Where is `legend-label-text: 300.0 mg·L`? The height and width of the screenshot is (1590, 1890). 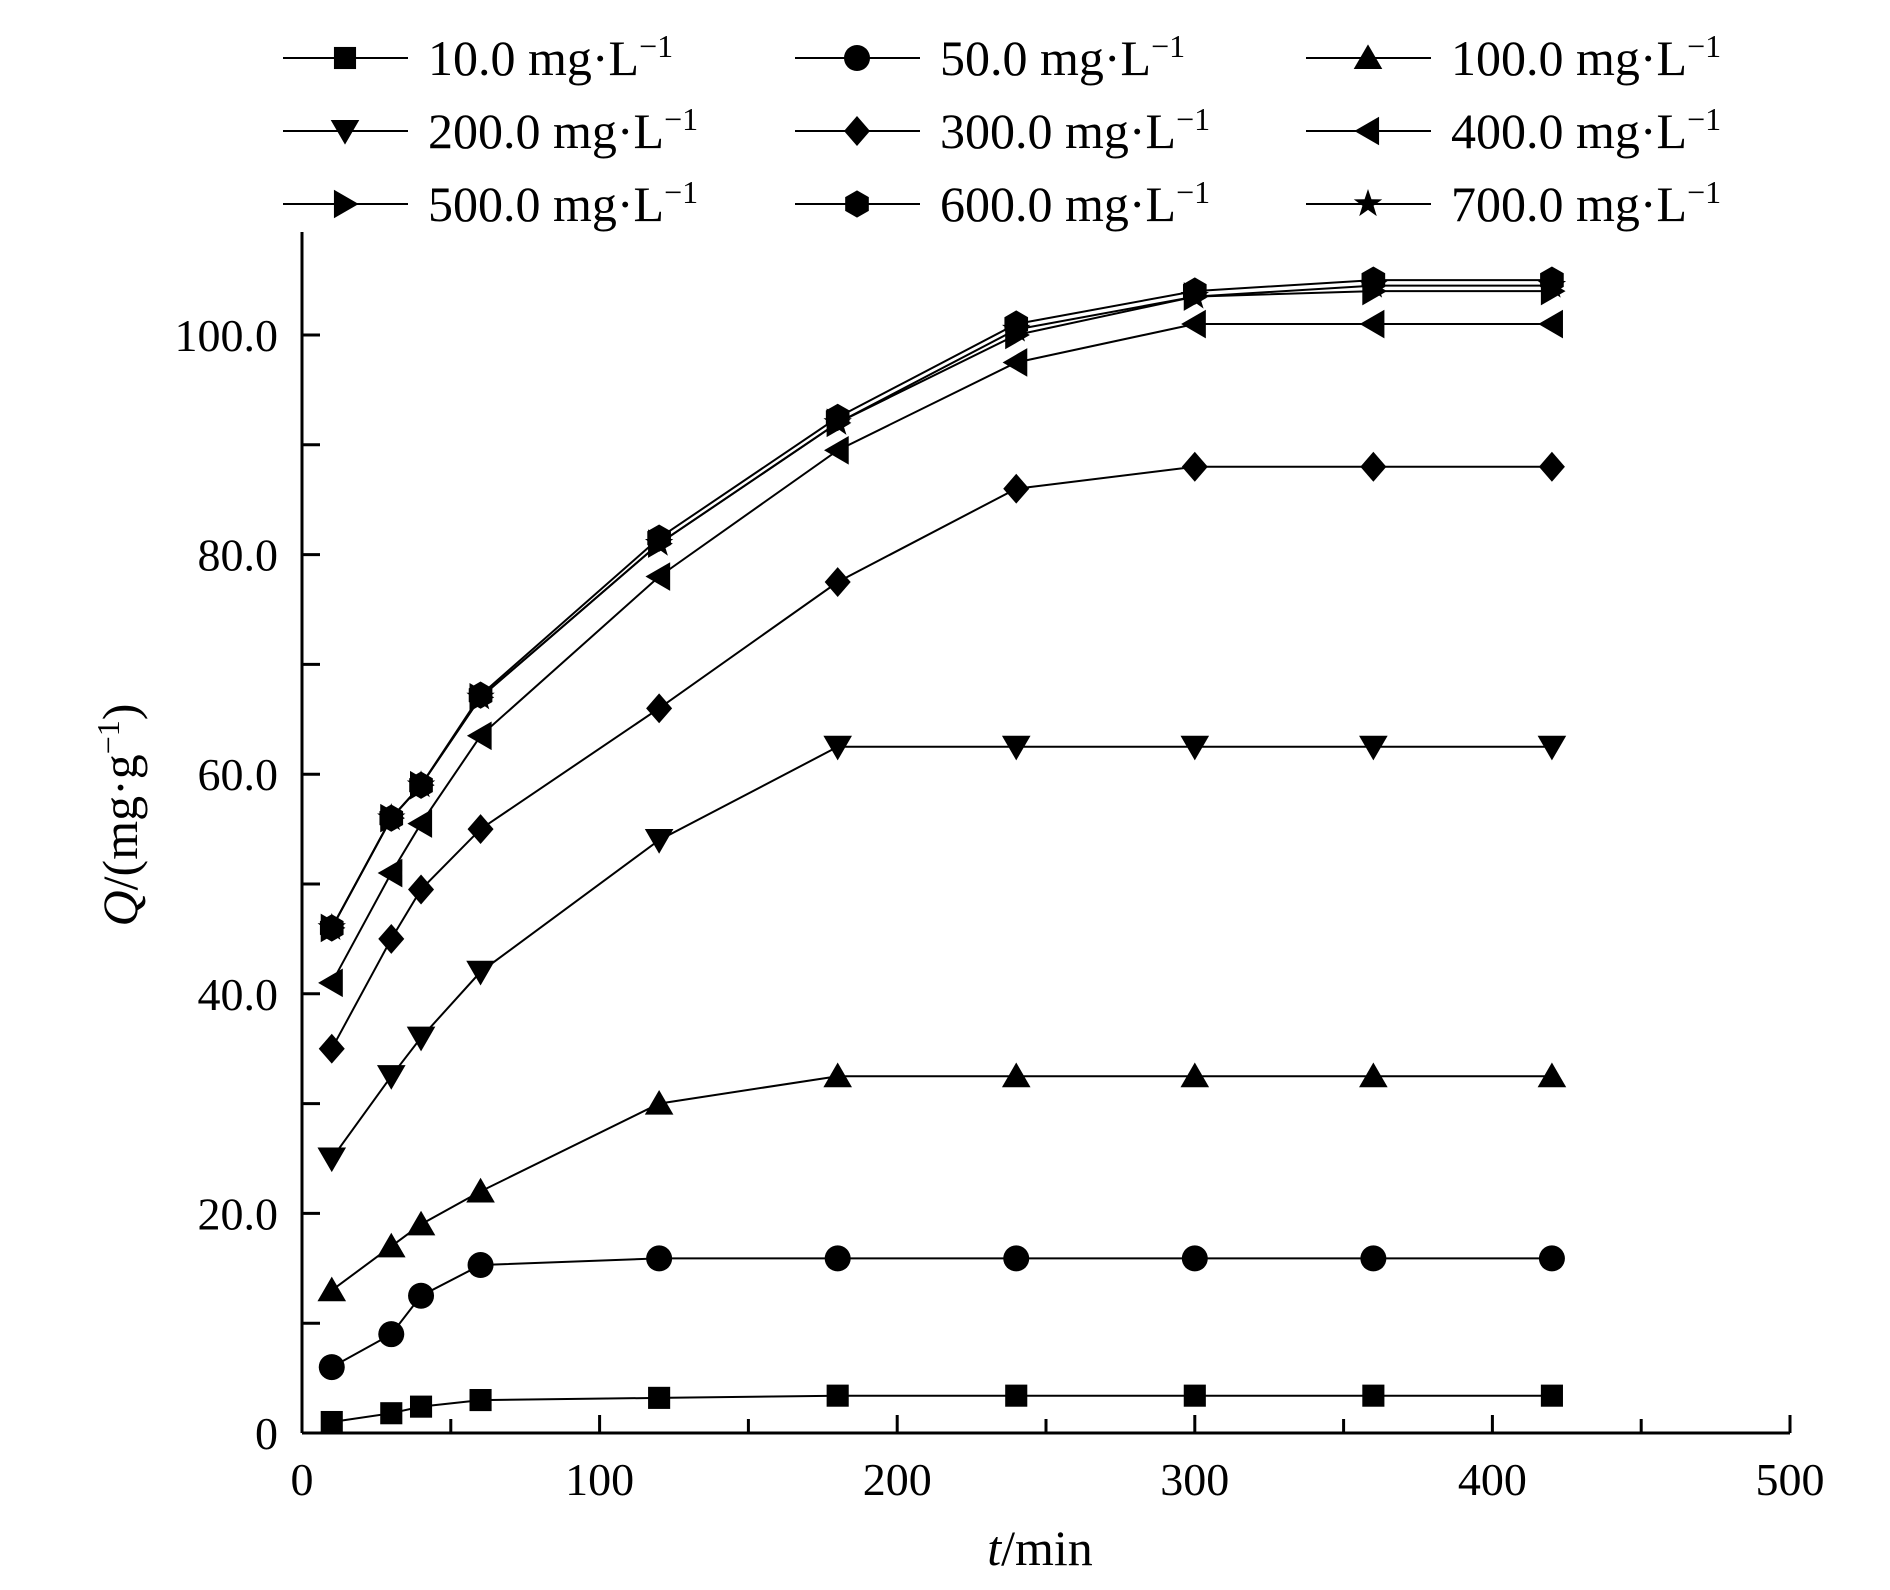 legend-label-text: 300.0 mg·L is located at coordinates (1058, 131).